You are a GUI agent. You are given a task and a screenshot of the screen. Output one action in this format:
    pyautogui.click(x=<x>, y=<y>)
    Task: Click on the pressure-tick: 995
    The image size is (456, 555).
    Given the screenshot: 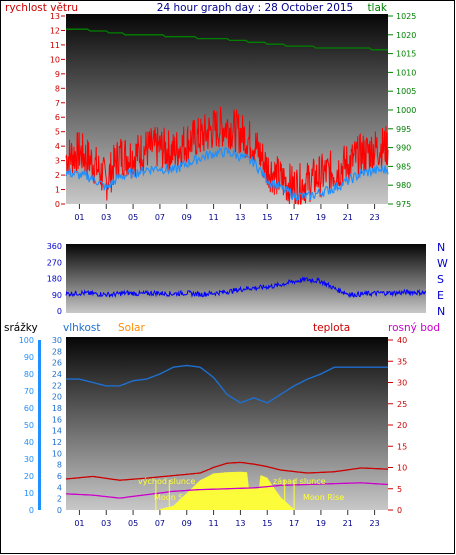 What is the action you would take?
    pyautogui.click(x=403, y=129)
    